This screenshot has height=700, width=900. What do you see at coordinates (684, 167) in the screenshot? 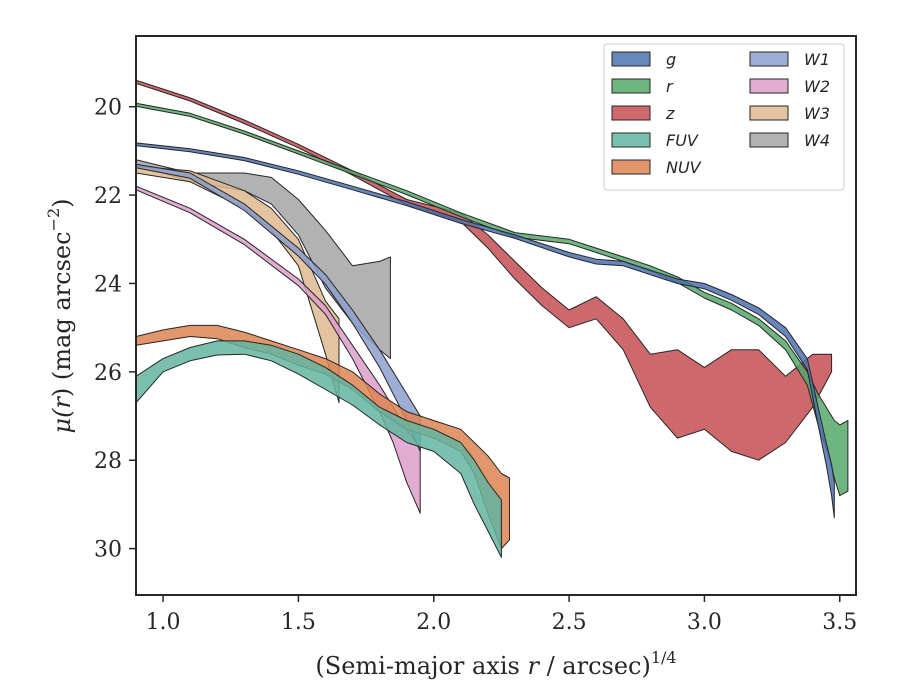
I see `legend-label-nuv: NUV` at bounding box center [684, 167].